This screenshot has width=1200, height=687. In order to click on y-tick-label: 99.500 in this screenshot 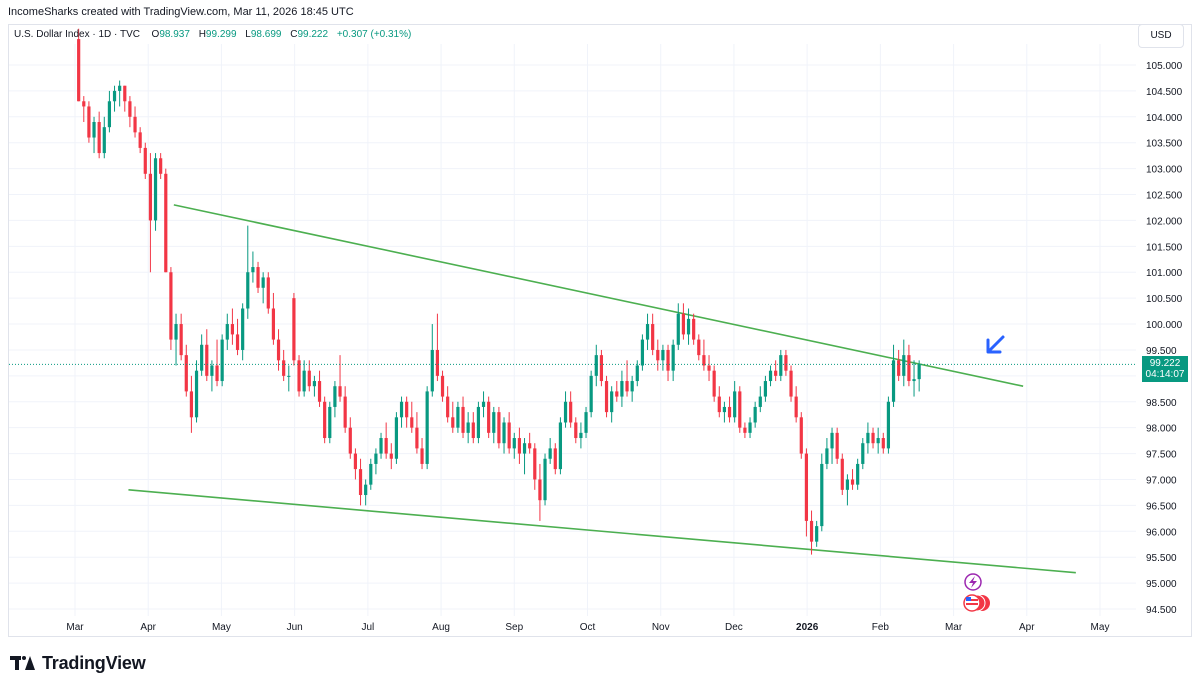, I will do `click(1161, 351)`.